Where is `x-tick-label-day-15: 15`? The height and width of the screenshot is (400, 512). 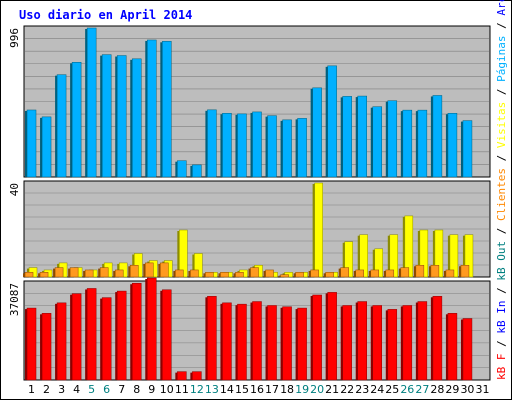 x-tick-label-day-15: 15 is located at coordinates (242, 389).